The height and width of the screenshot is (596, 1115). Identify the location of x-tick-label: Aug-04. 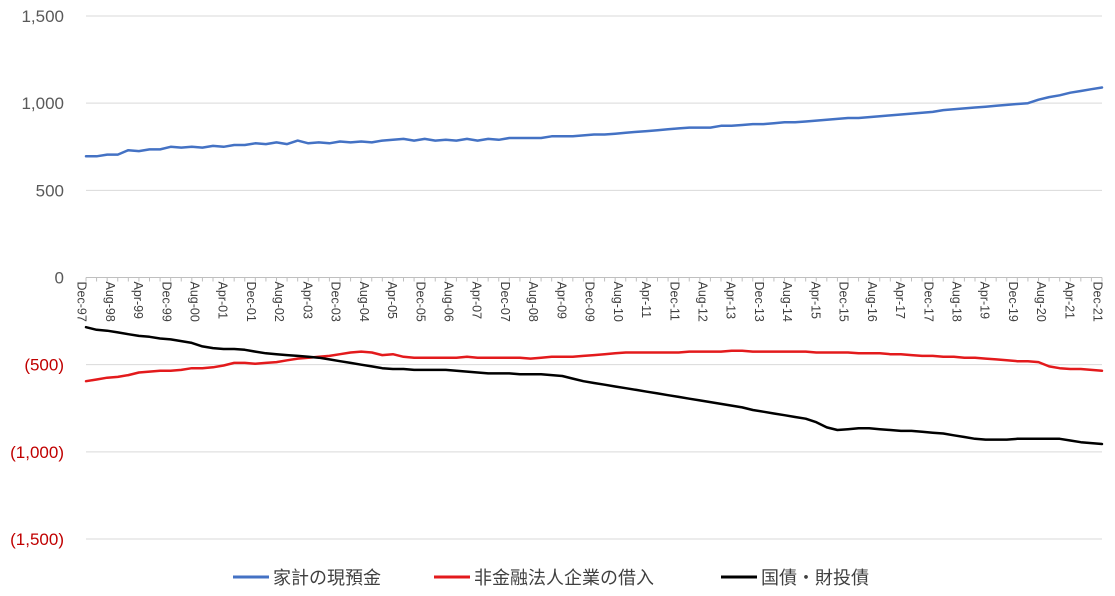
(364, 302).